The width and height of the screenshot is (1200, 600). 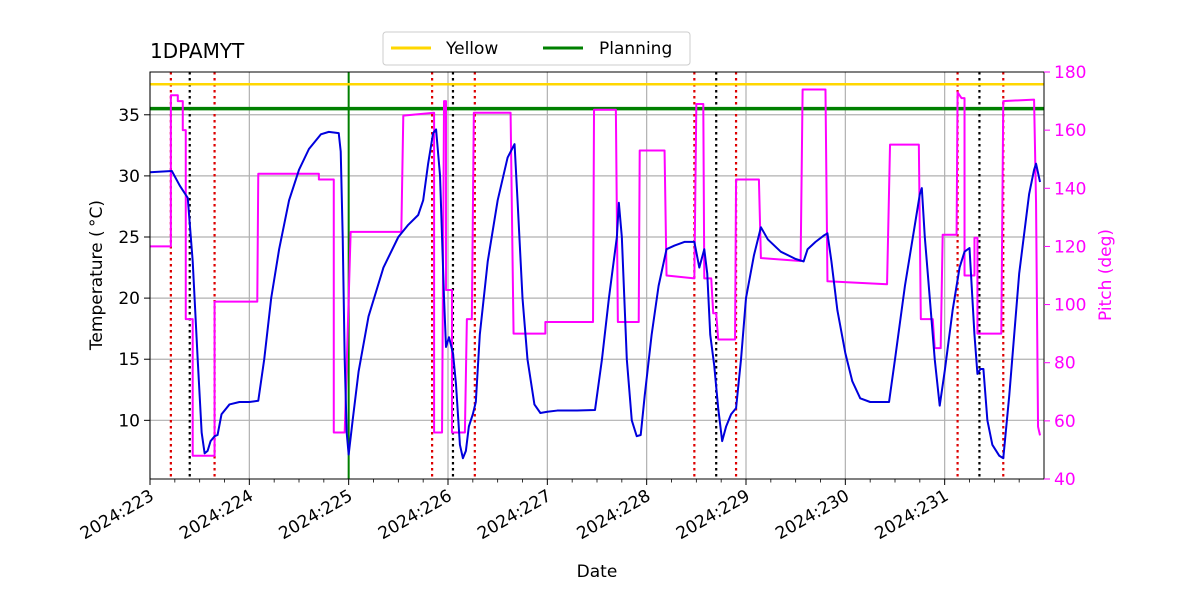 What do you see at coordinates (1065, 364) in the screenshot?
I see `y-tick-label-right: 80` at bounding box center [1065, 364].